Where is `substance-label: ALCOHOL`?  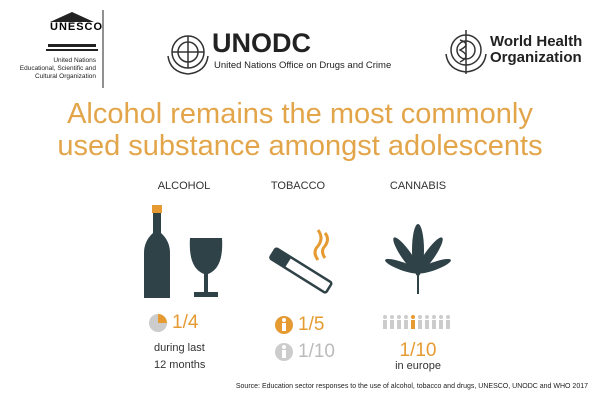
substance-label: ALCOHOL is located at coordinates (184, 186).